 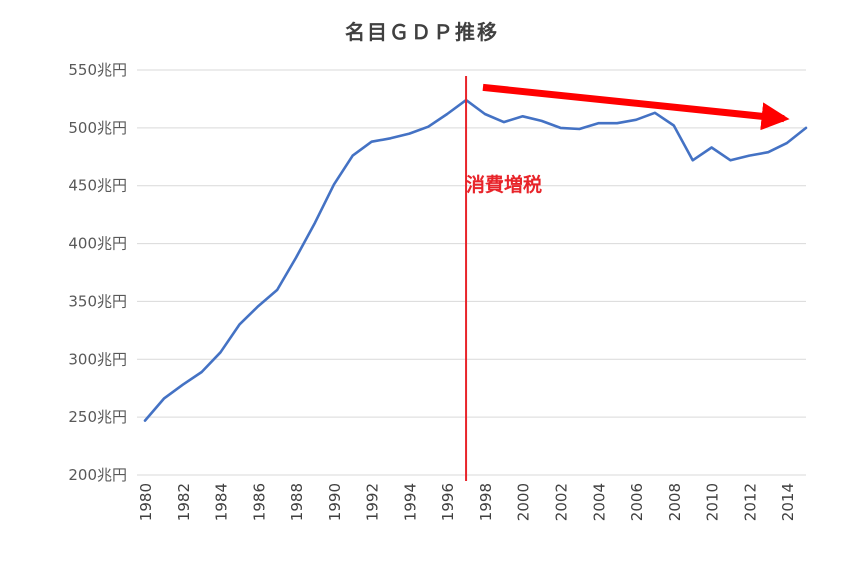 What do you see at coordinates (297, 502) in the screenshot?
I see `x-tick-label: 1988` at bounding box center [297, 502].